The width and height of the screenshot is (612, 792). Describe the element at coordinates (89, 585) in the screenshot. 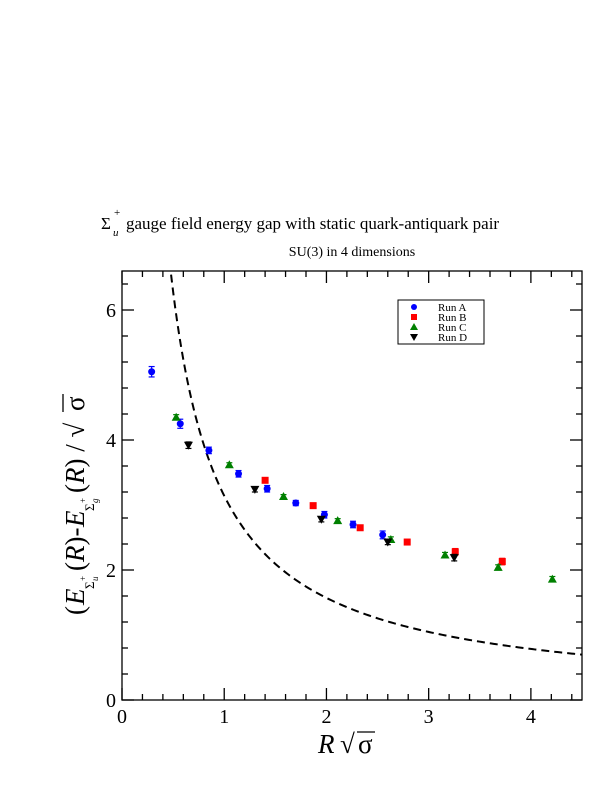

I see `y-axis-label-sub1: Σ` at that location.